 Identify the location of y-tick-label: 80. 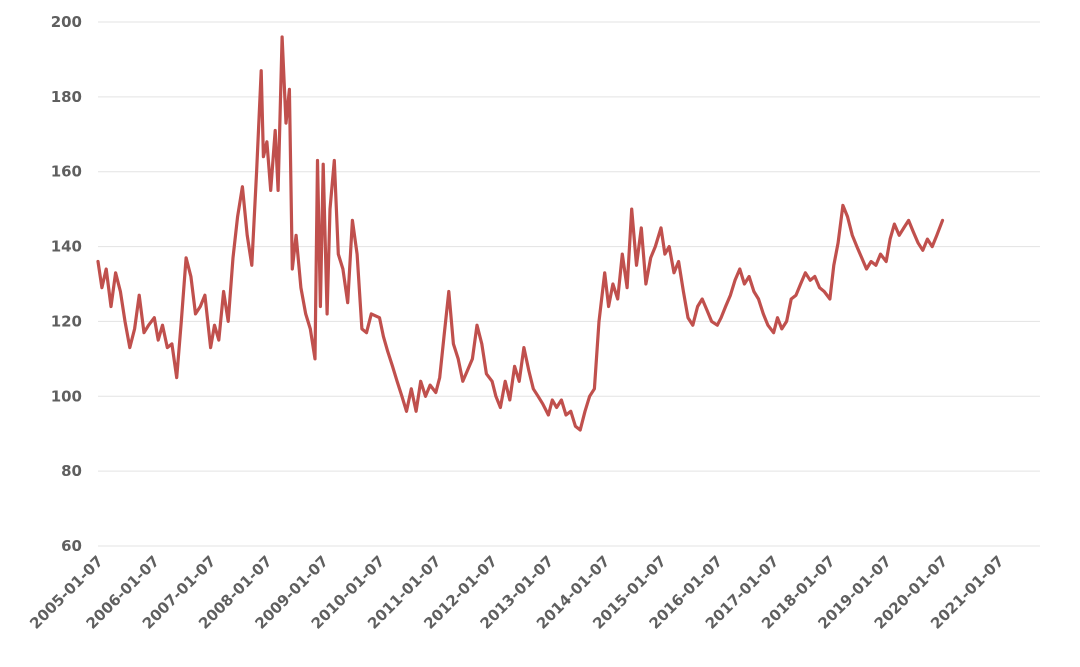
(71, 471).